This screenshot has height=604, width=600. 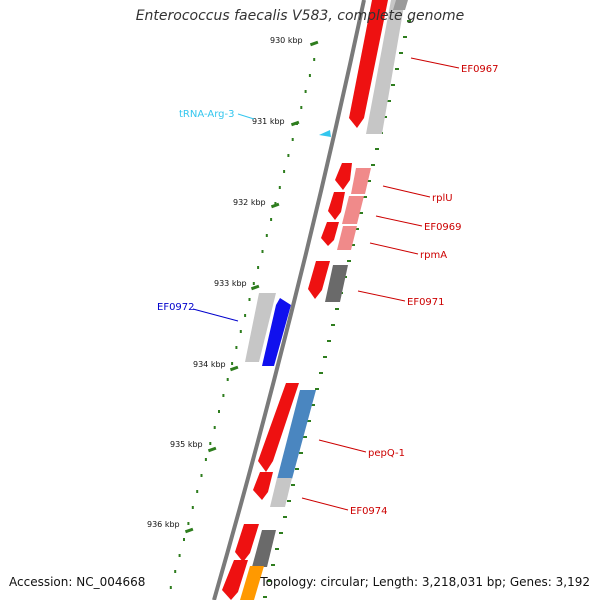 I want to click on cds-ef0966-arrow, so click(x=368, y=64).